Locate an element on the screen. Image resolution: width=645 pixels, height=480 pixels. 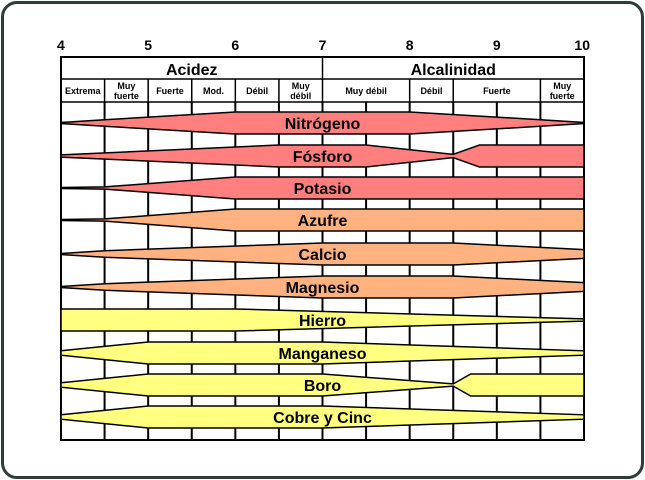
nutrient-label: Nitrógeno is located at coordinates (323, 124).